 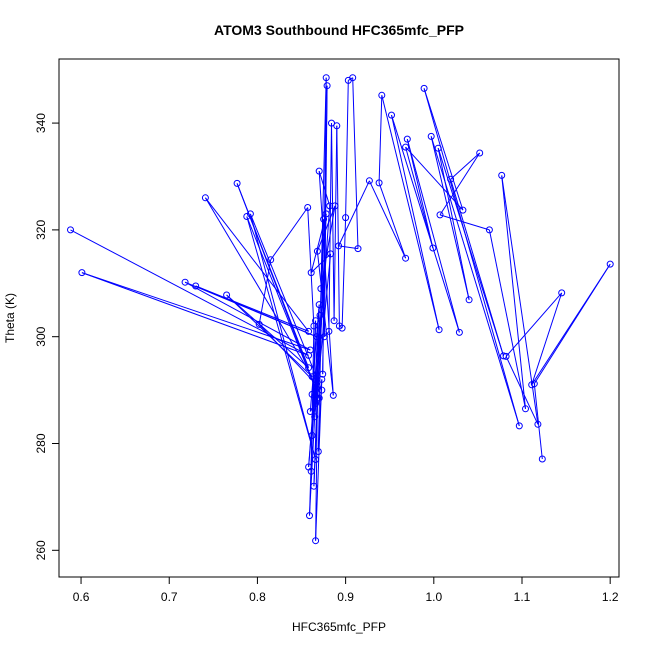 I want to click on chart-title: ATOM3 Southbound HFC365mfc_PFP, so click(x=339, y=30).